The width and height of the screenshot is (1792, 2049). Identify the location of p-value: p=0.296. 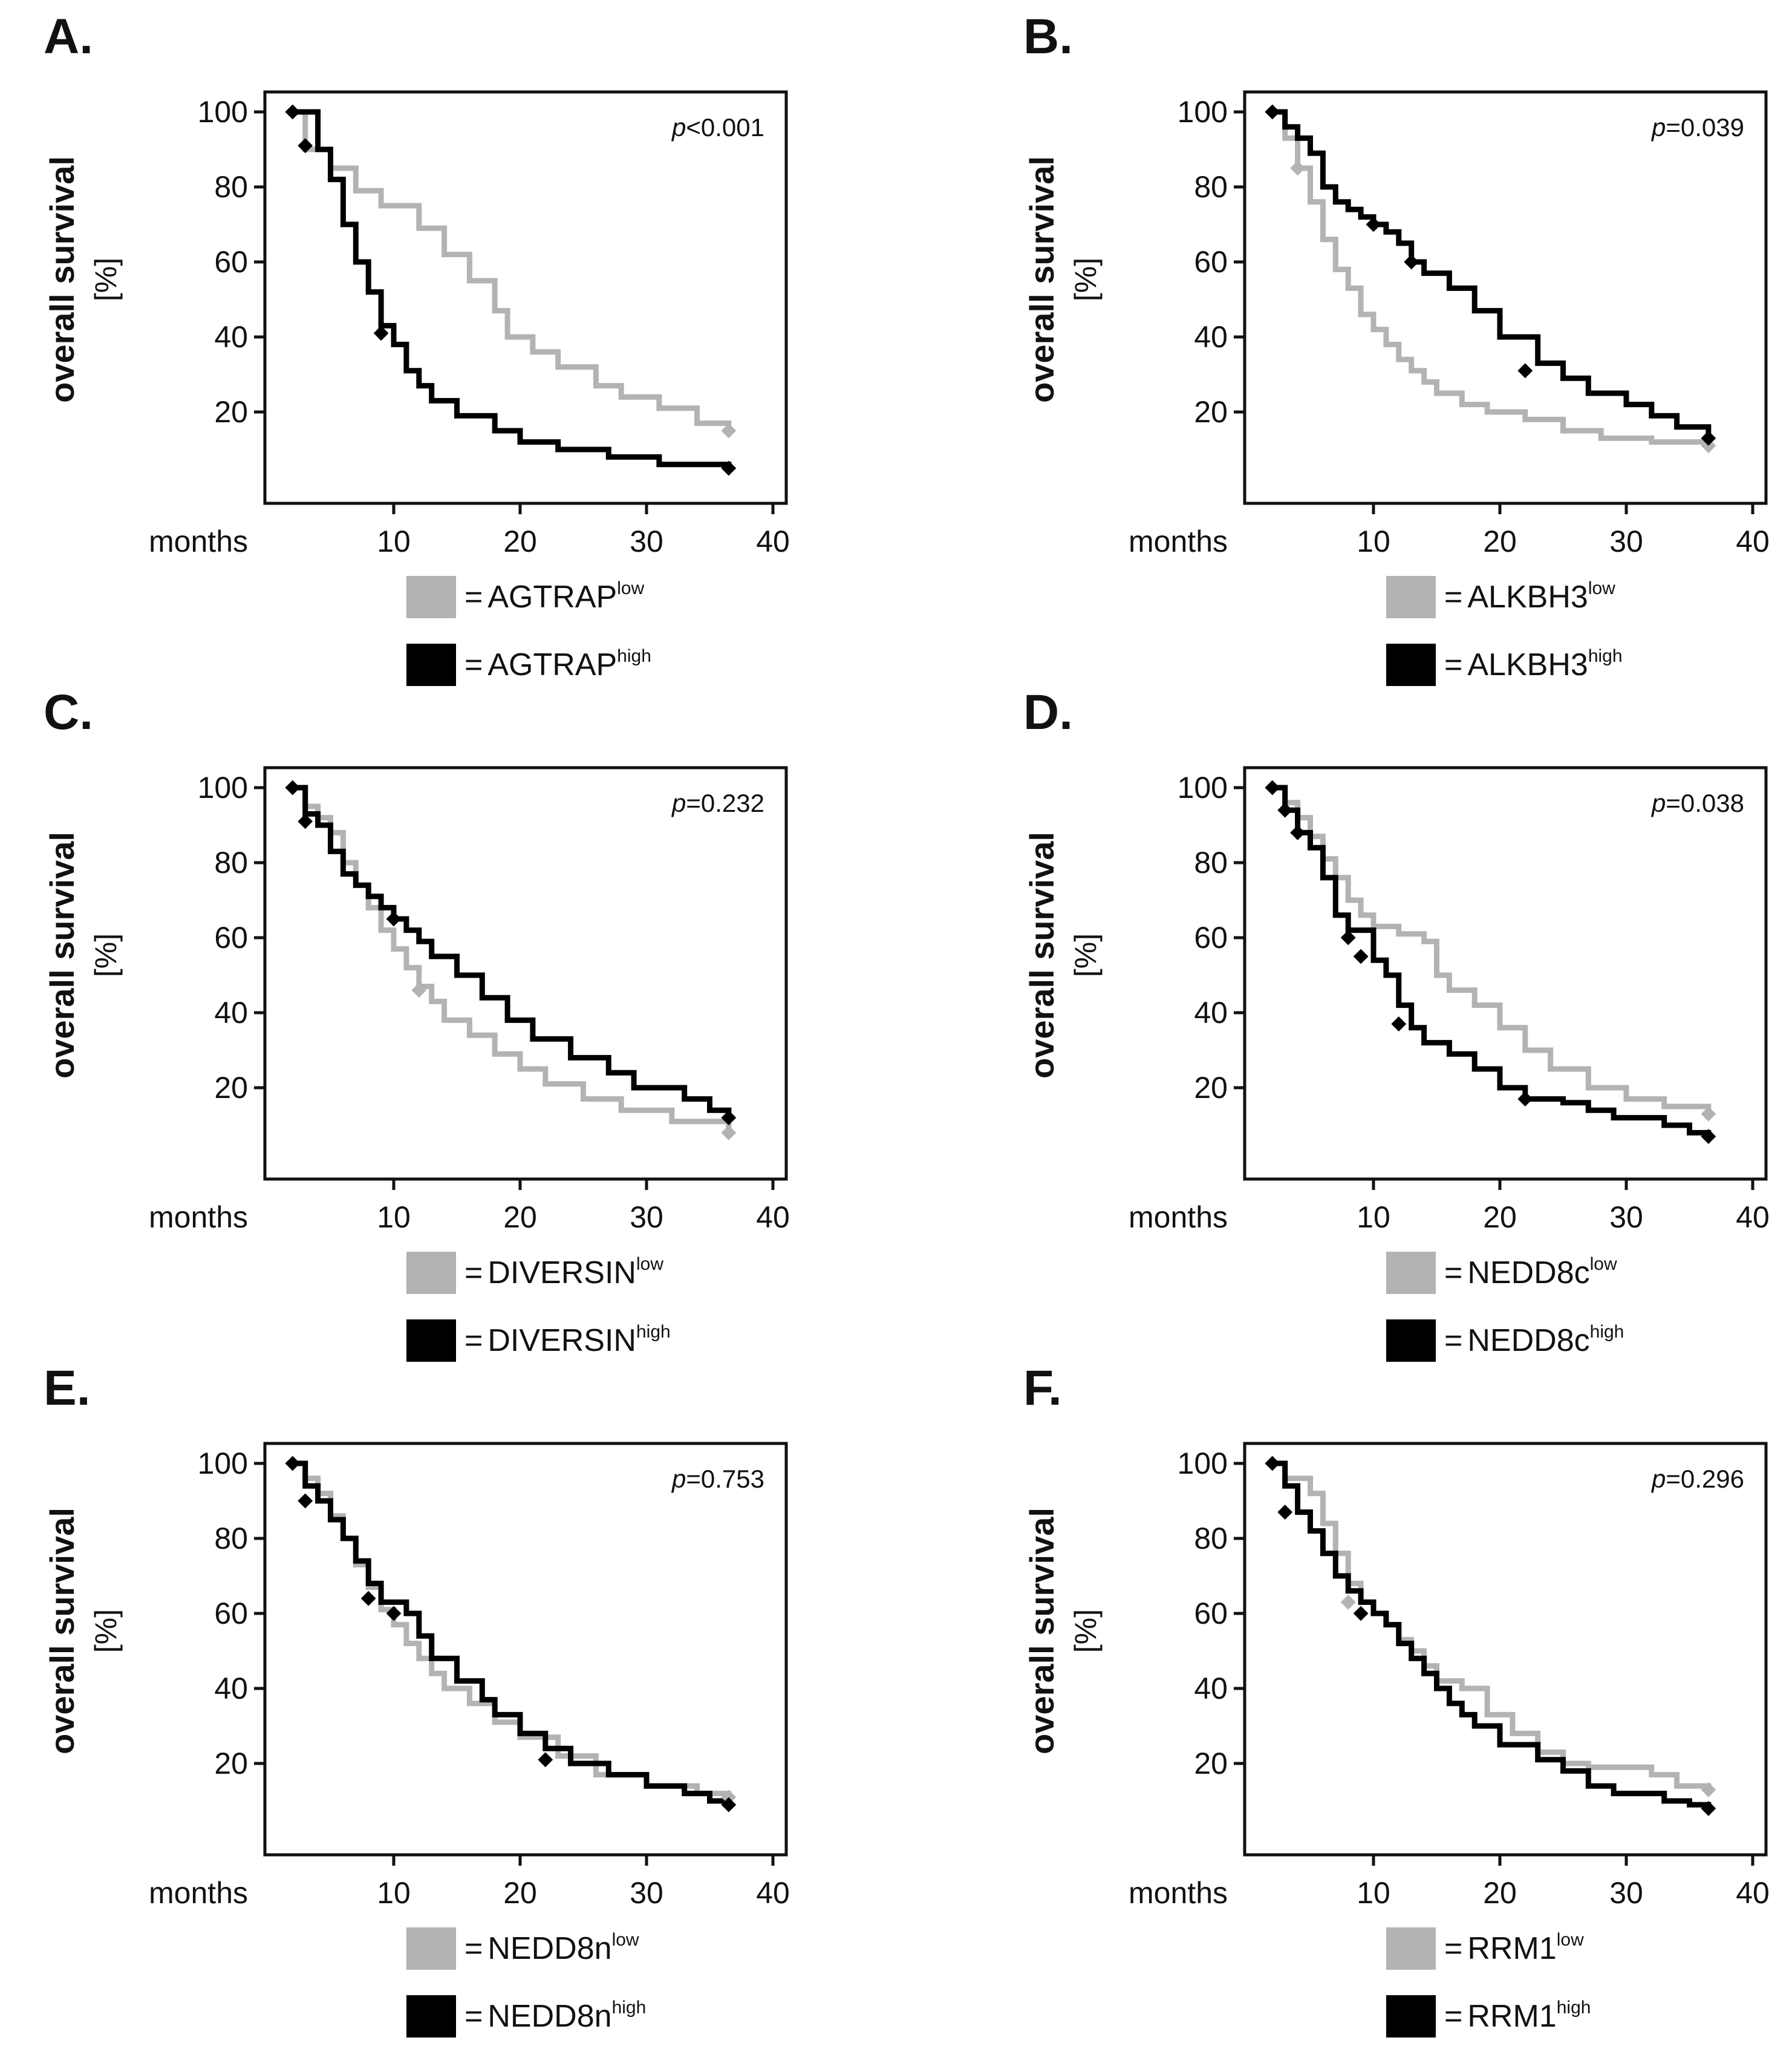
(1697, 1479).